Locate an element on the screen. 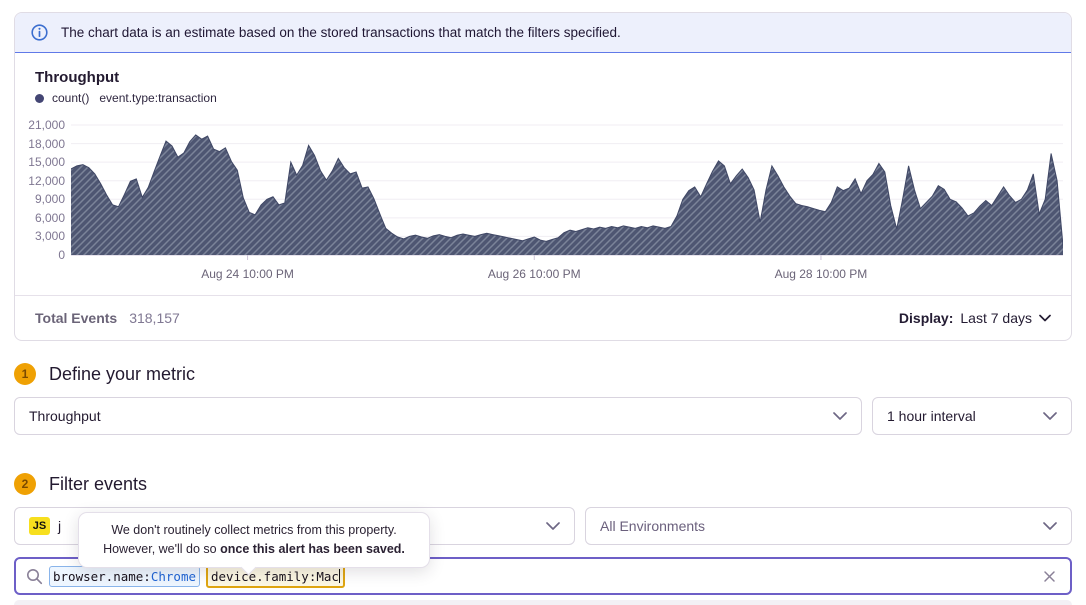 Image resolution: width=1086 pixels, height=605 pixels. filter-events-heading: 2 Filter events is located at coordinates (543, 484).